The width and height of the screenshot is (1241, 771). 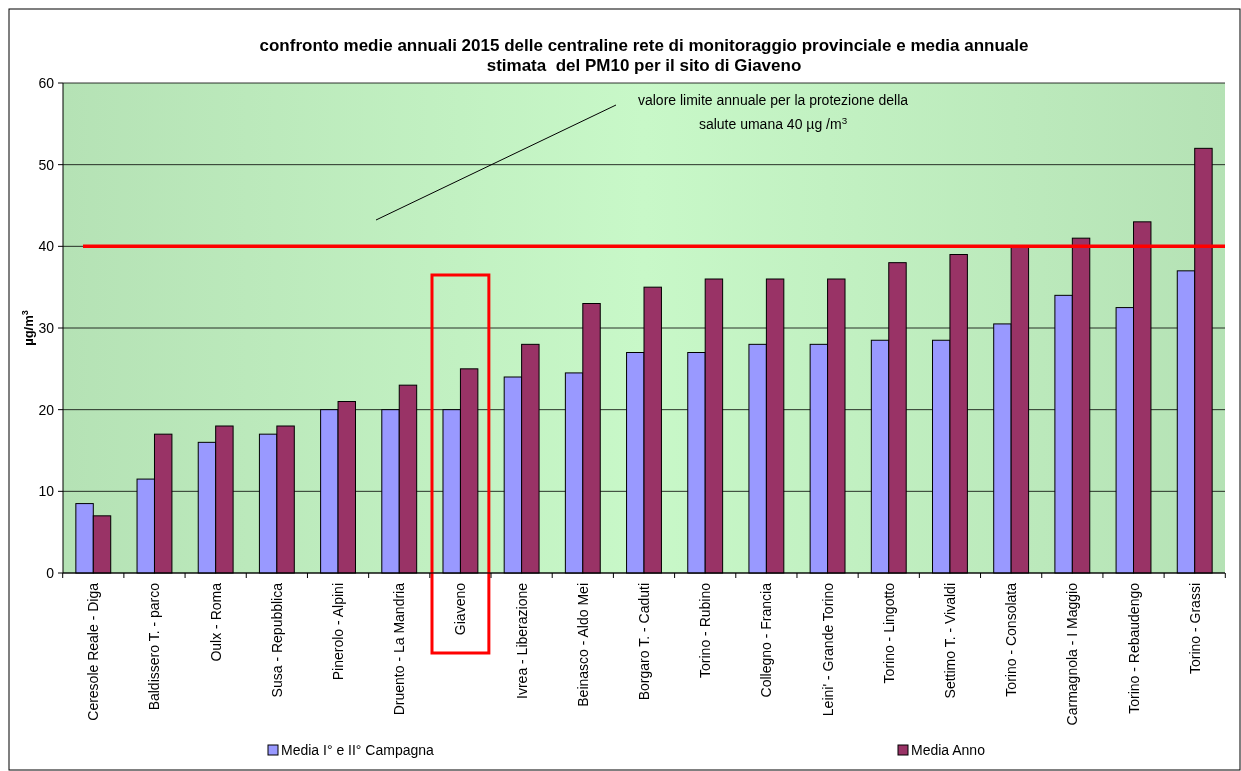 I want to click on x-tick-label: Torino - Rebaudengo, so click(x=1133, y=648).